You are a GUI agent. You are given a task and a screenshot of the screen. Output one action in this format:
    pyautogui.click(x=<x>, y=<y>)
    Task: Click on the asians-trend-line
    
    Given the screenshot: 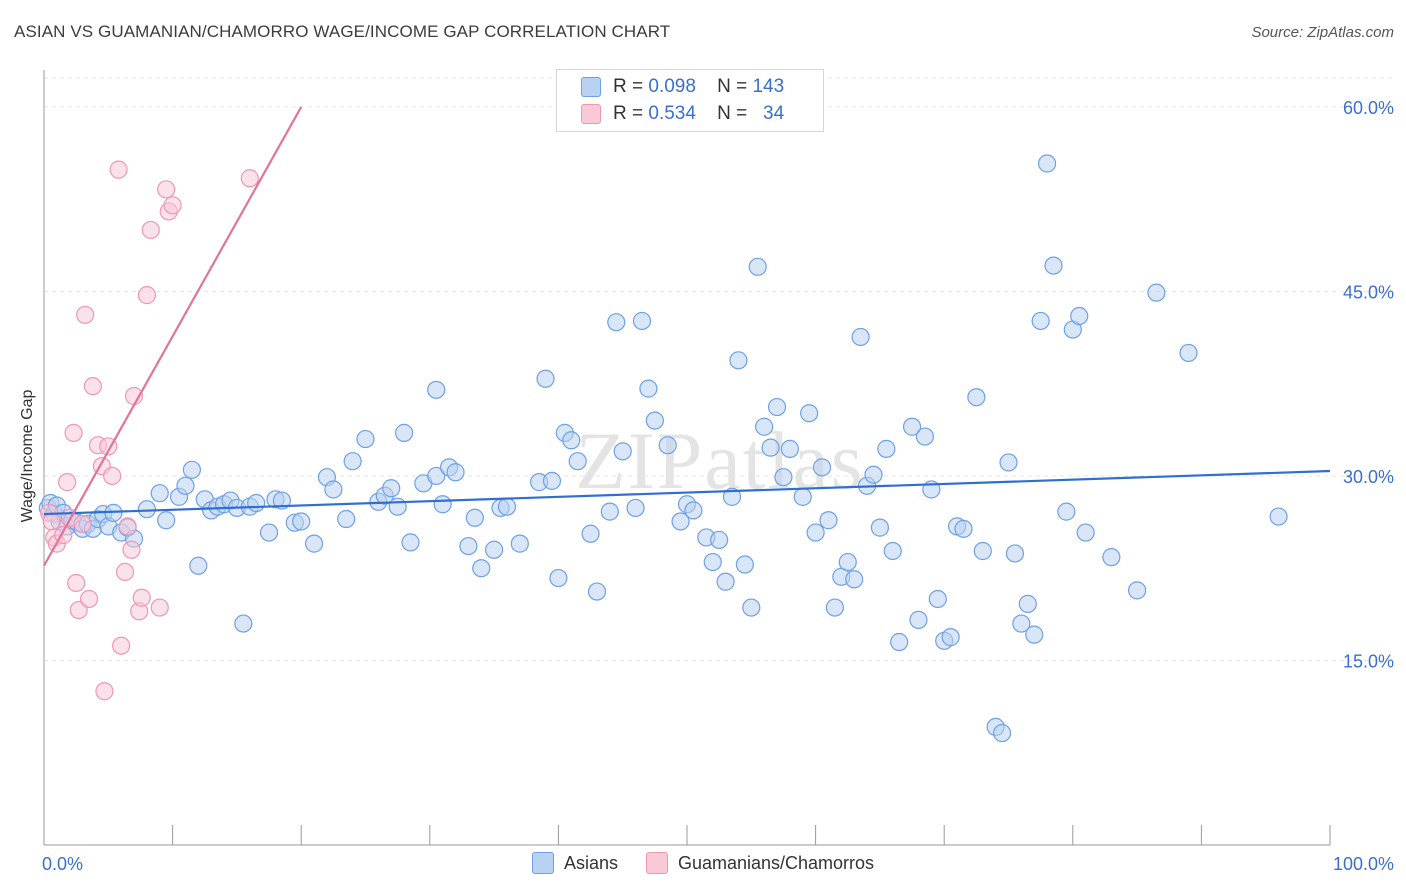 What is the action you would take?
    pyautogui.click(x=687, y=492)
    